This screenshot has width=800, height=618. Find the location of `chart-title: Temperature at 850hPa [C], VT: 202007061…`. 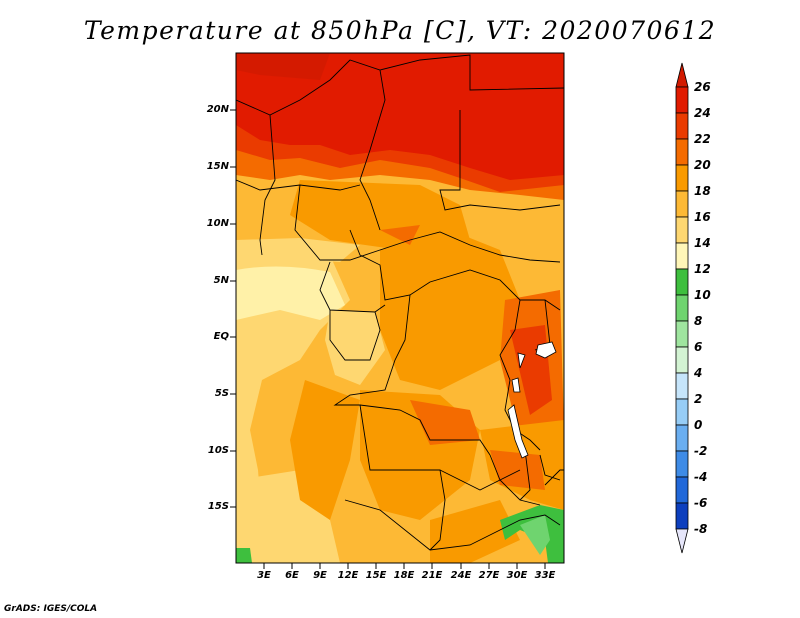

chart-title: Temperature at 850hPa [C], VT: 202007061… is located at coordinates (400, 30).